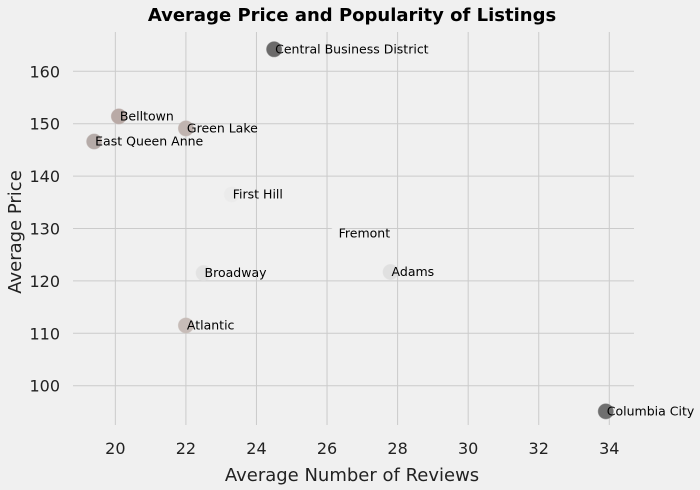 The image size is (700, 490). What do you see at coordinates (651, 410) in the screenshot?
I see `point-label: Columbia City` at bounding box center [651, 410].